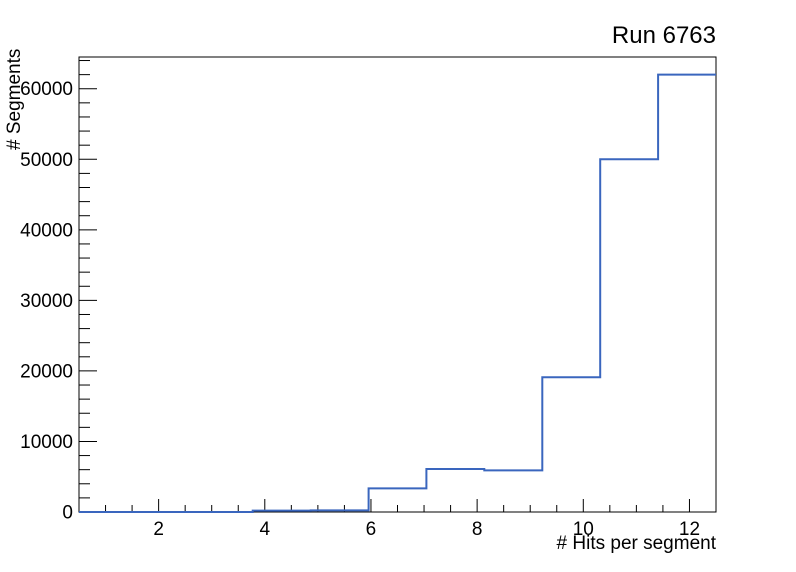 Image resolution: width=796 pixels, height=572 pixels. Describe the element at coordinates (663, 35) in the screenshot. I see `chart-title: Run 6763` at that location.